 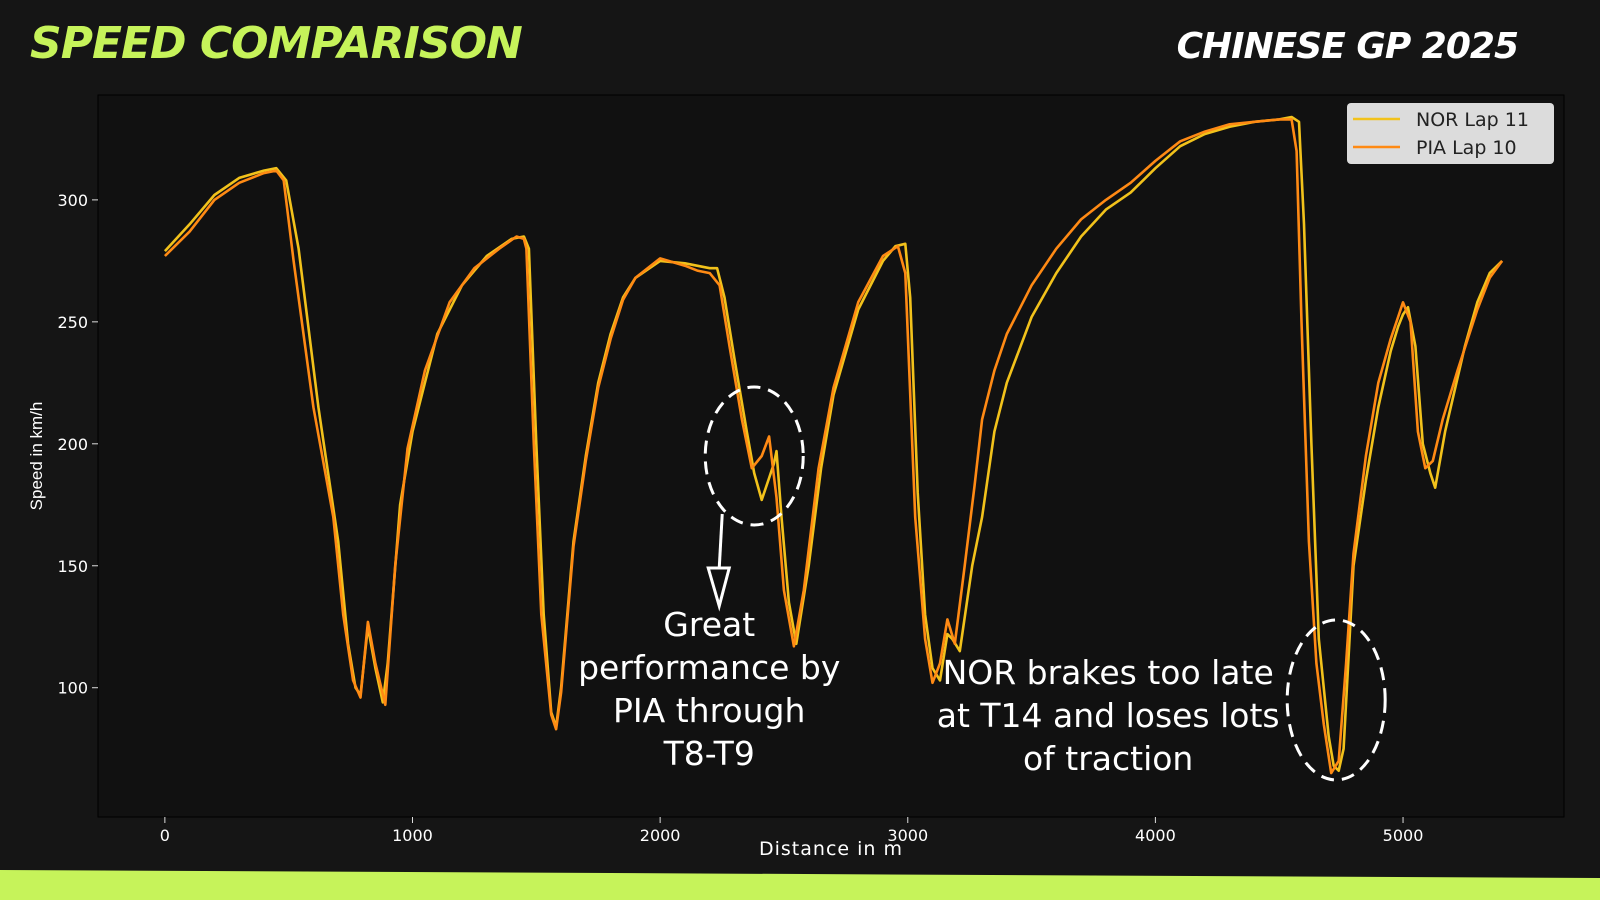 I want to click on annotation-text-t8t9: performance by, so click(x=709, y=667).